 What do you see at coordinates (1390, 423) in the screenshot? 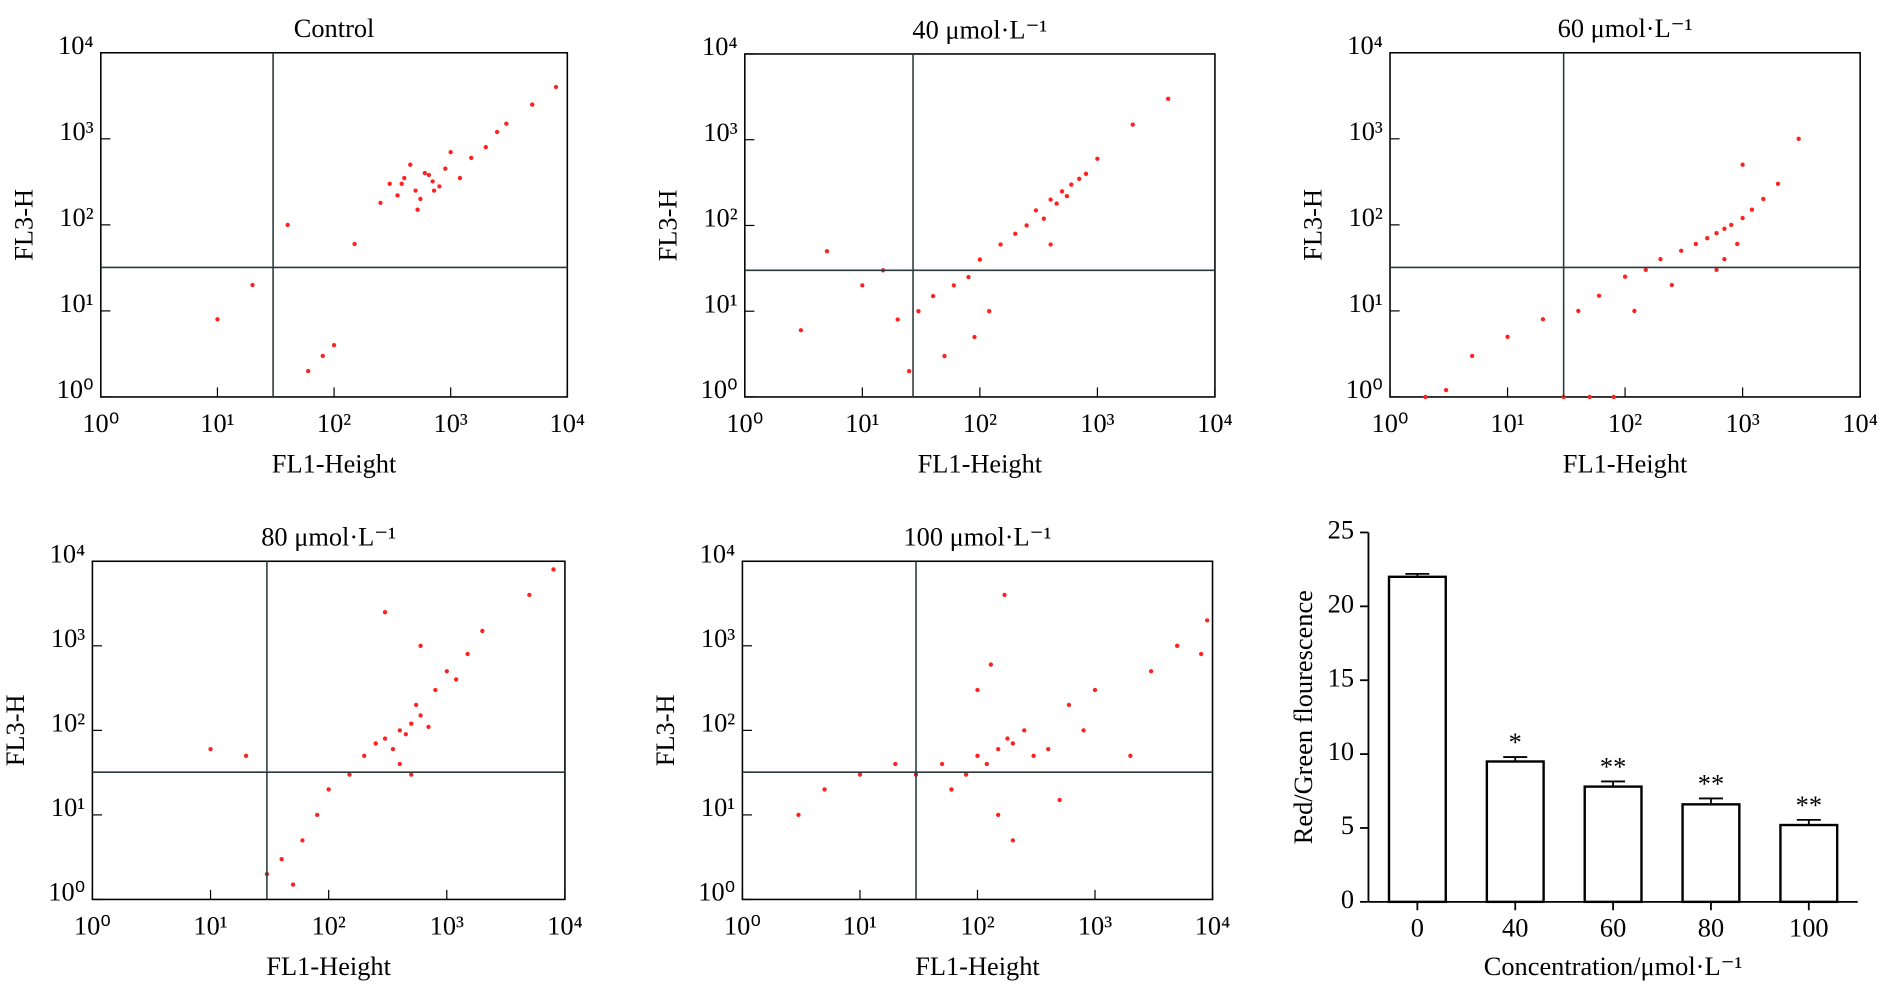
I see `x-tick-label: 10⁰` at bounding box center [1390, 423].